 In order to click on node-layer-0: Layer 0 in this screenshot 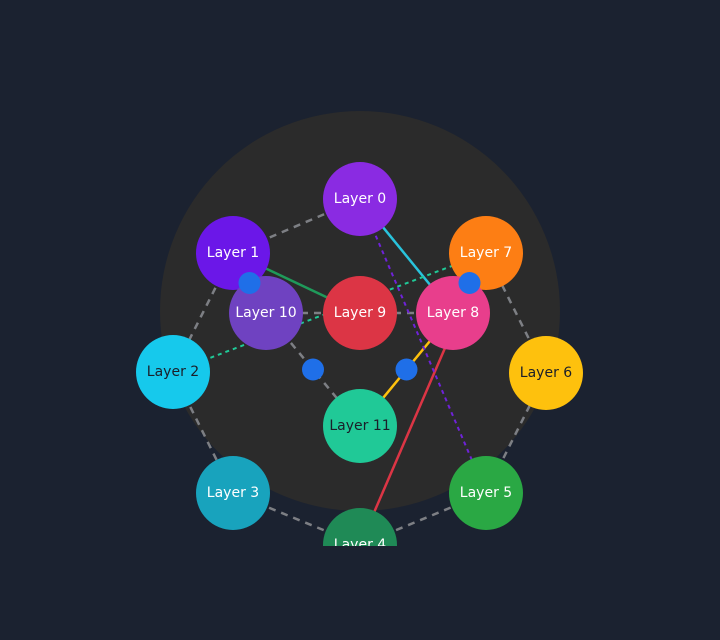, I will do `click(360, 199)`.